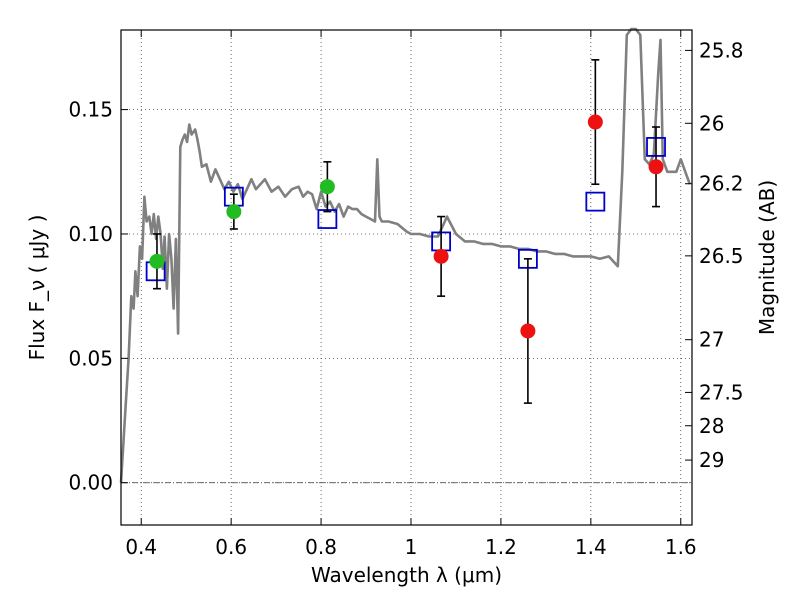  Describe the element at coordinates (98, 296) in the screenshot. I see `y-axis-ticks: 0.00 0.05 0.10 0.15` at that location.